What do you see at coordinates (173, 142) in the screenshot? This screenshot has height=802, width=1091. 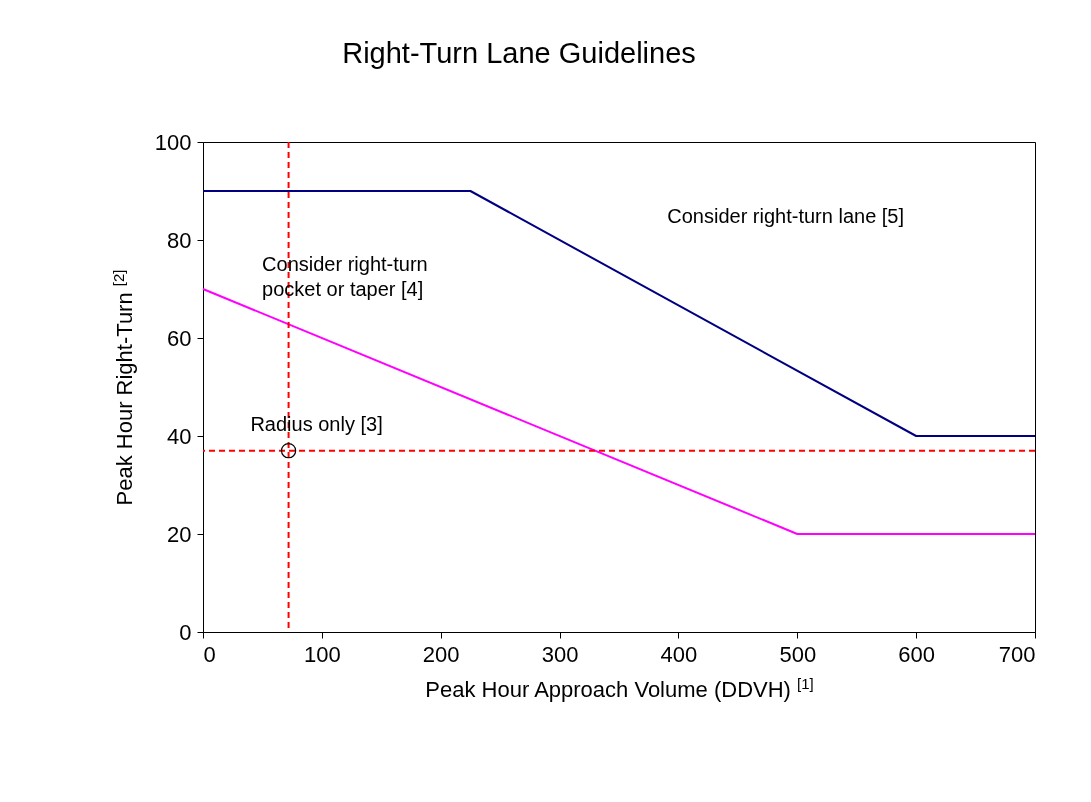 I see `y-tick-label: 100` at bounding box center [173, 142].